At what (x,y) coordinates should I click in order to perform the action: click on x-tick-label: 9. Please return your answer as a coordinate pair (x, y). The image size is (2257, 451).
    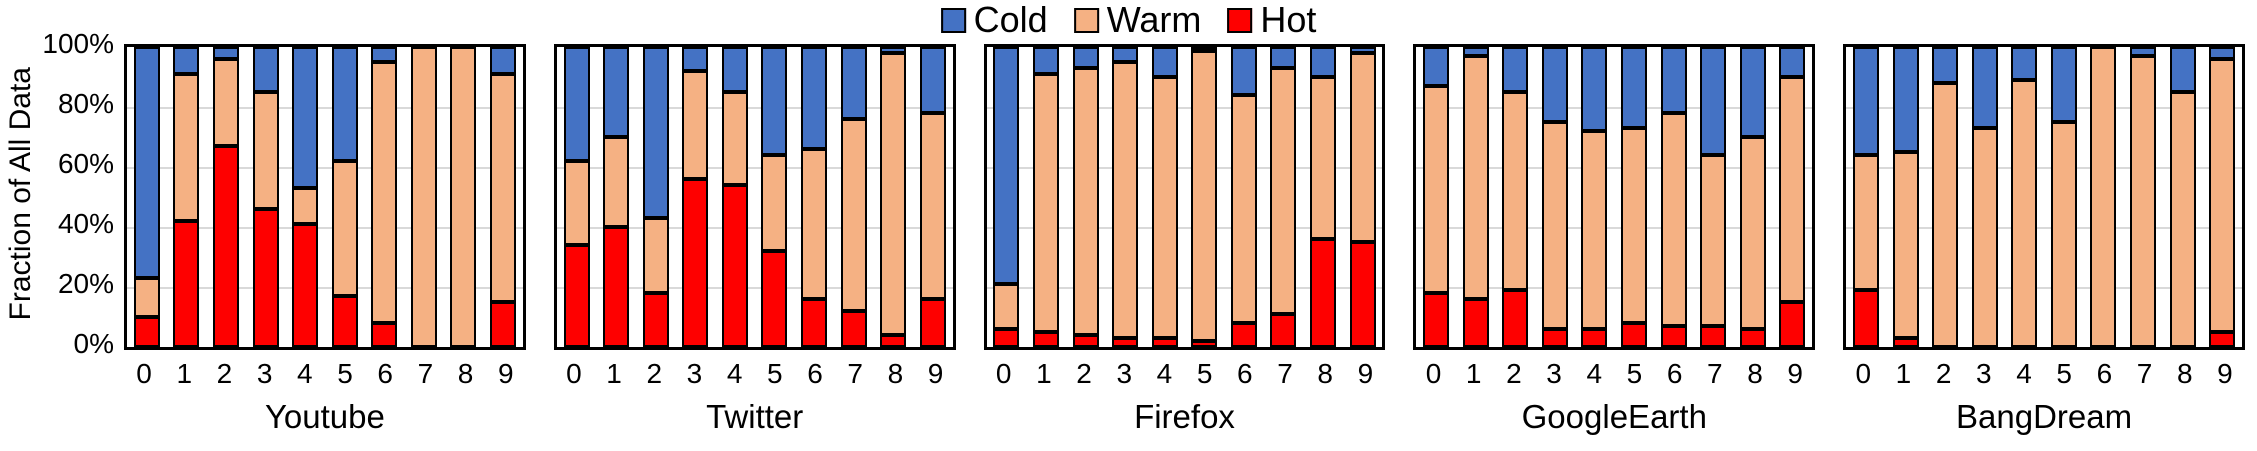
    Looking at the image, I should click on (1365, 373).